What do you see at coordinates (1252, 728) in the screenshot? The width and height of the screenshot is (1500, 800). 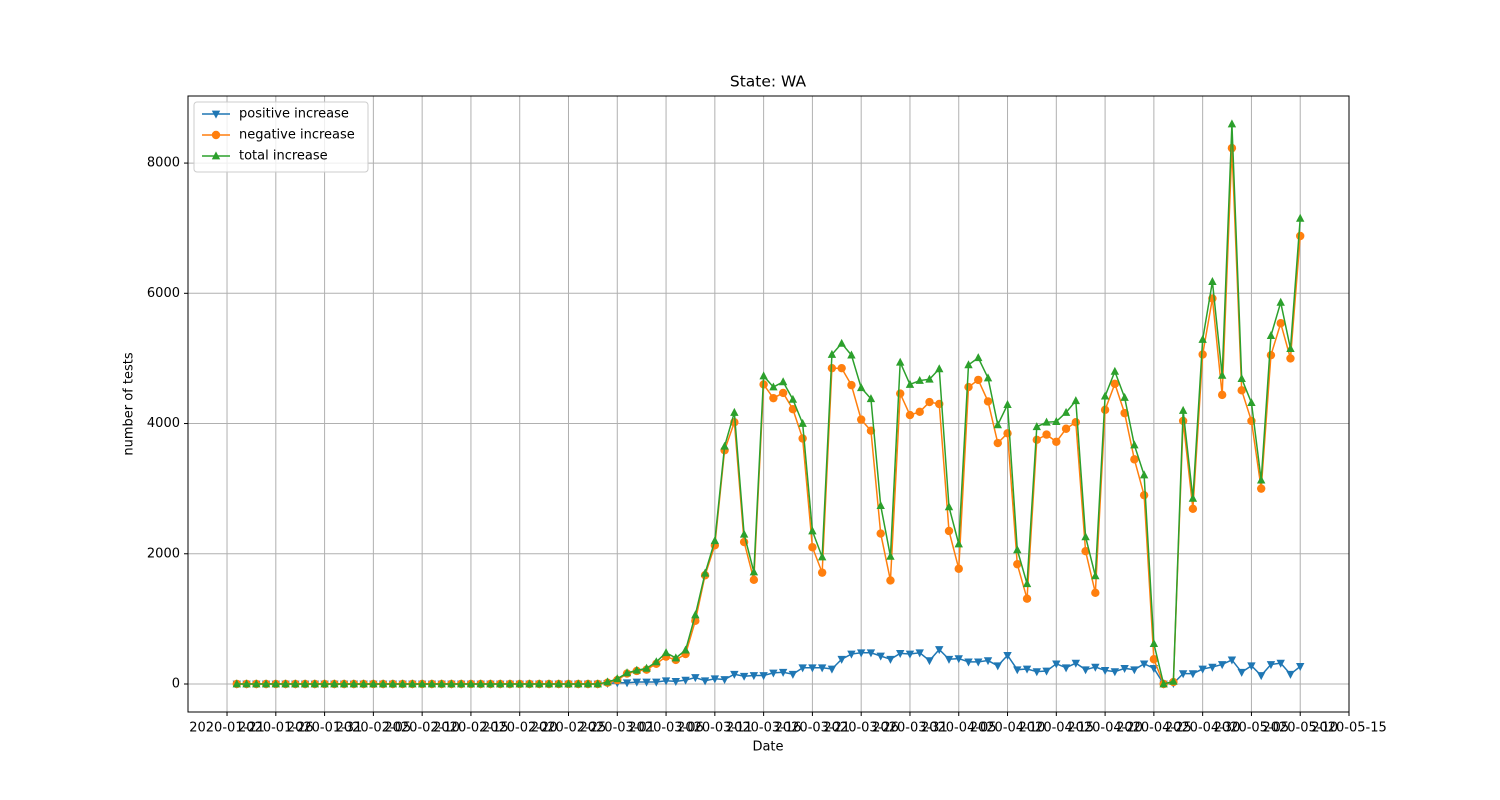 I see `x-tick-label: 2020-05-05` at bounding box center [1252, 728].